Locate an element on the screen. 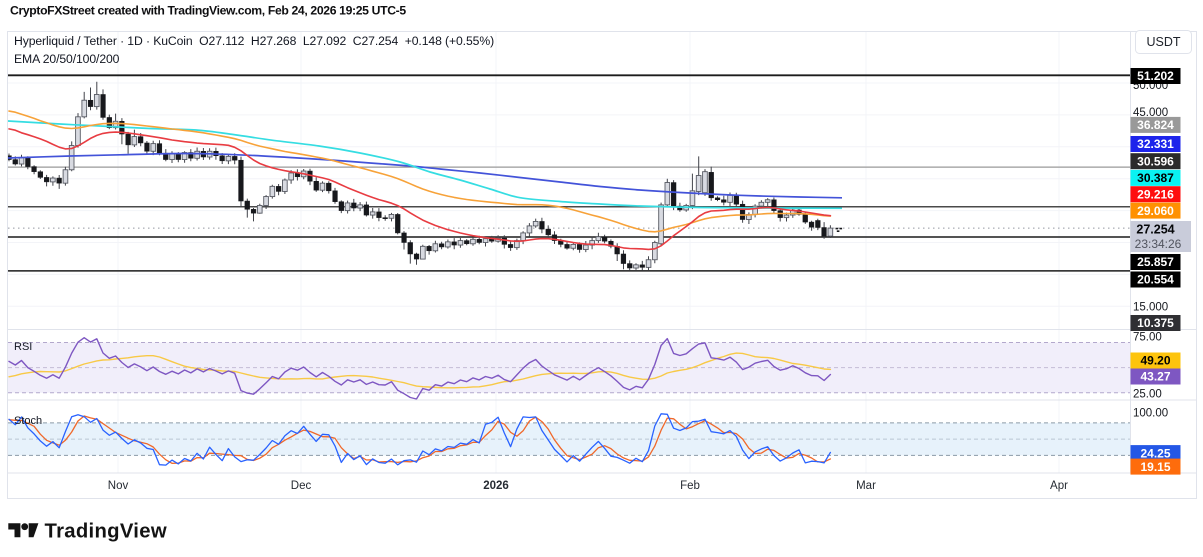 The height and width of the screenshot is (557, 1203). svg-text: 23:34:26 is located at coordinates (1158, 244).